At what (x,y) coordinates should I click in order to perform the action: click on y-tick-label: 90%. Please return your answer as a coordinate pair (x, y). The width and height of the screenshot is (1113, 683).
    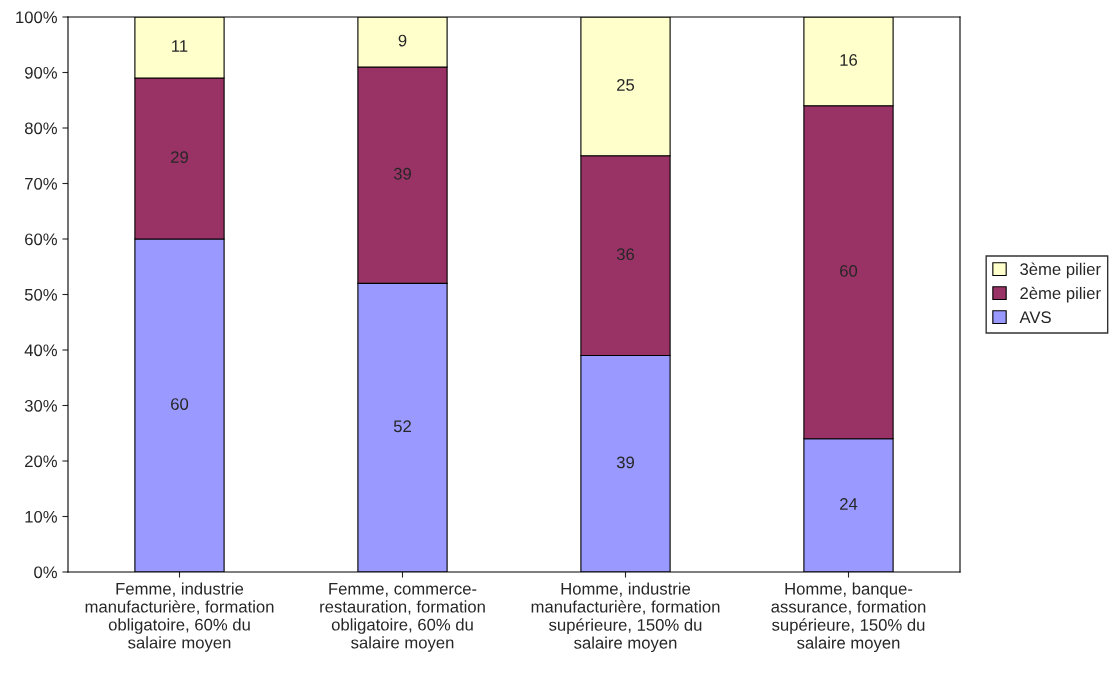
    Looking at the image, I should click on (41, 72).